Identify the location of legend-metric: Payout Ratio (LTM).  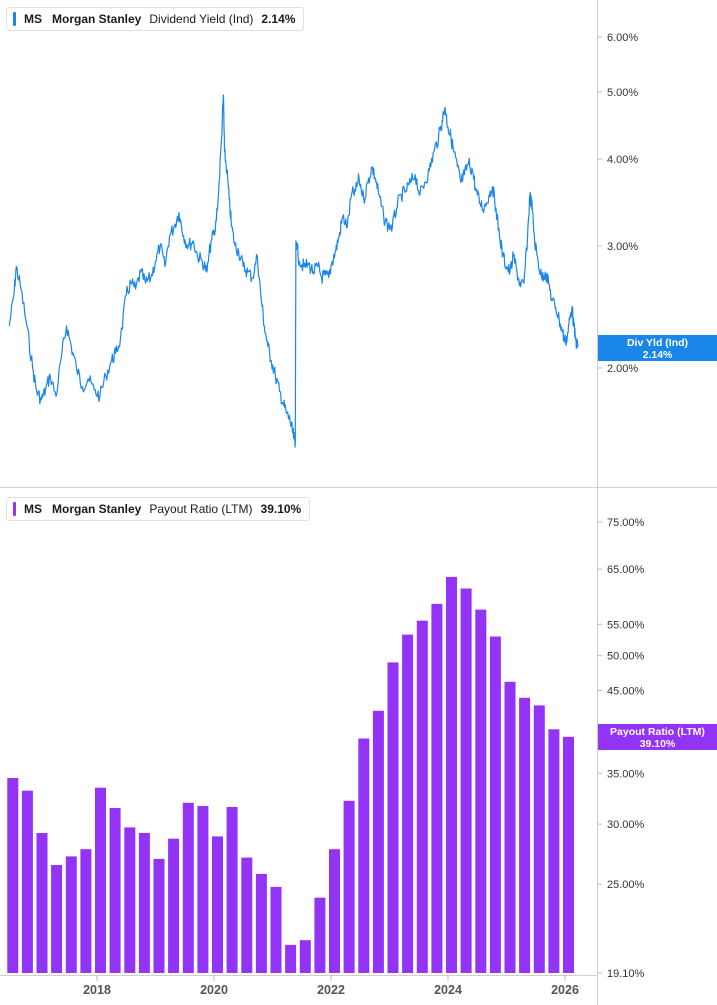
(201, 509).